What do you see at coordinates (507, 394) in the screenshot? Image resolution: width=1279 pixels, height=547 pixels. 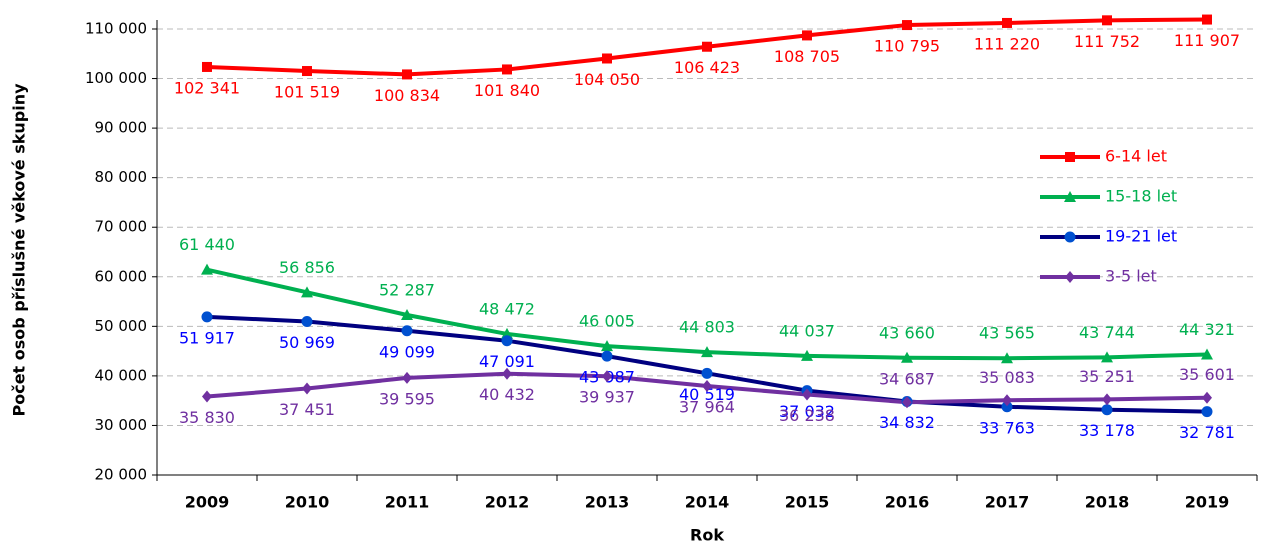 I see `data-label: 40 432` at bounding box center [507, 394].